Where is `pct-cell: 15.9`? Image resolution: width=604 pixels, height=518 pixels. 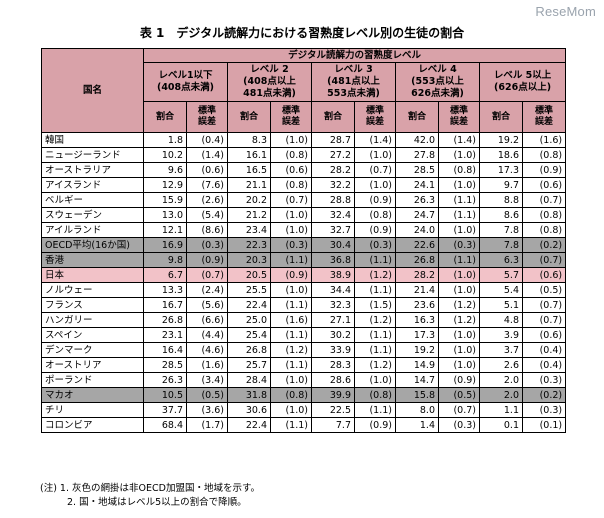
pct-cell: 15.9 is located at coordinates (165, 200).